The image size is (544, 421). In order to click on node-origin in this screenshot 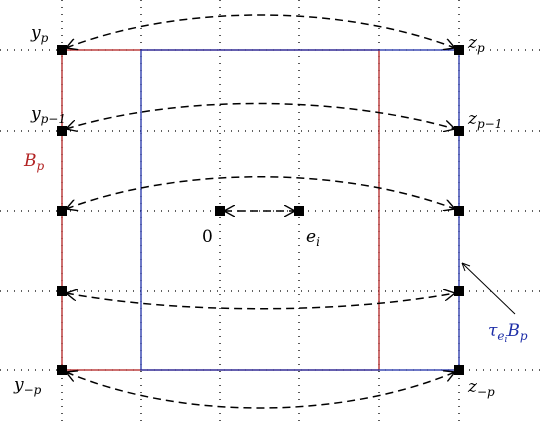, I will do `click(220, 211)`.